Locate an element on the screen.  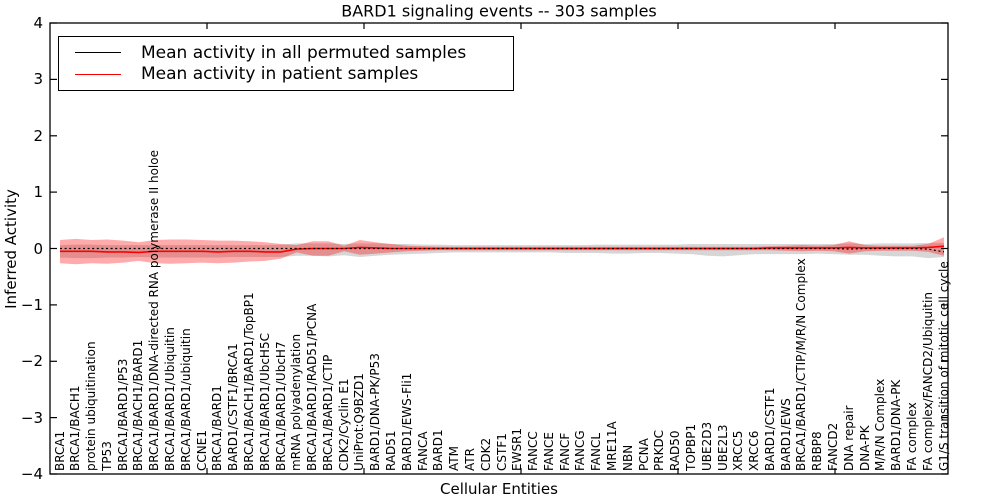
x-tick-label: UBE2D3 is located at coordinates (706, 446).